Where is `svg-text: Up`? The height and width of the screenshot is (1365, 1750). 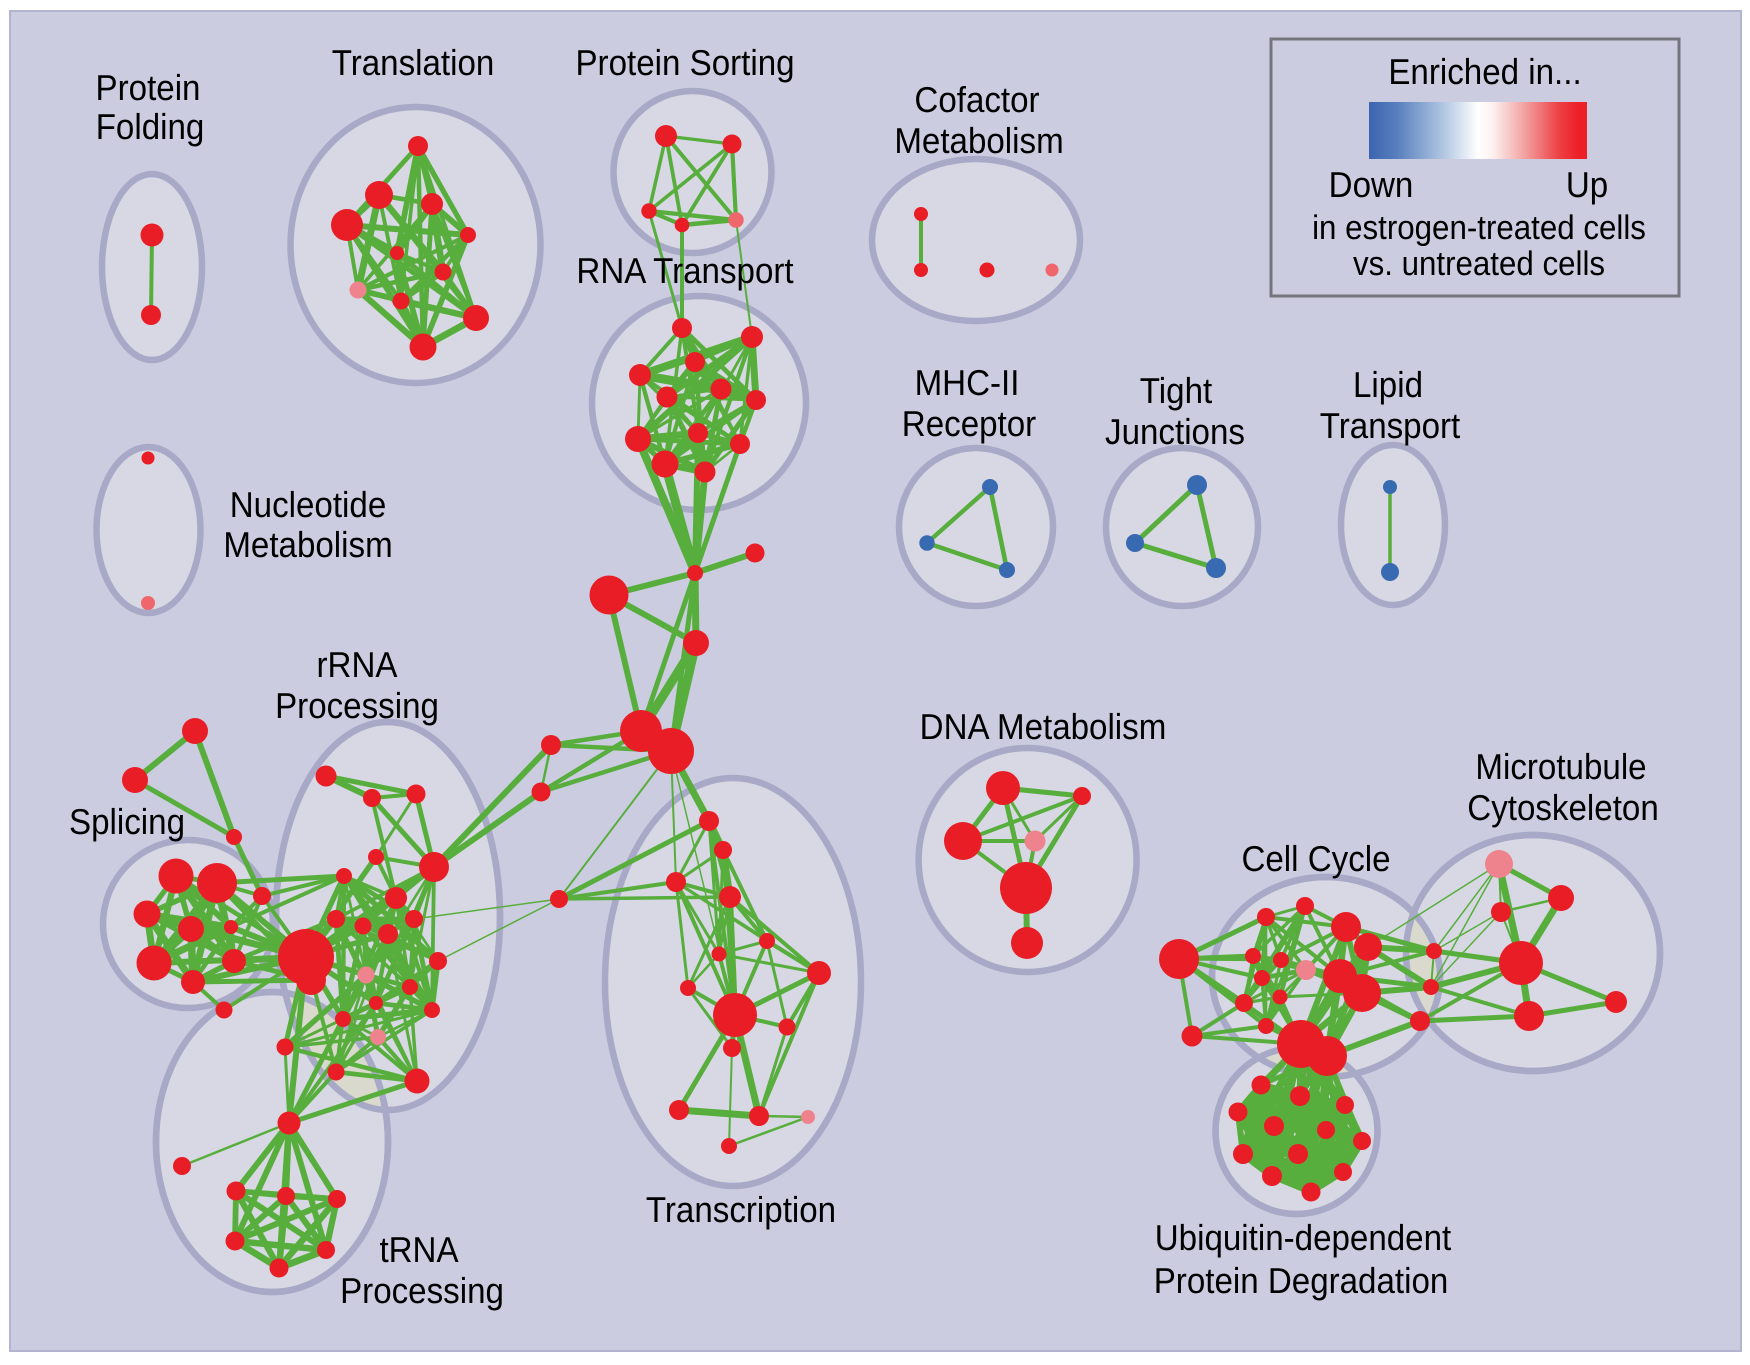
svg-text: Up is located at coordinates (1587, 184).